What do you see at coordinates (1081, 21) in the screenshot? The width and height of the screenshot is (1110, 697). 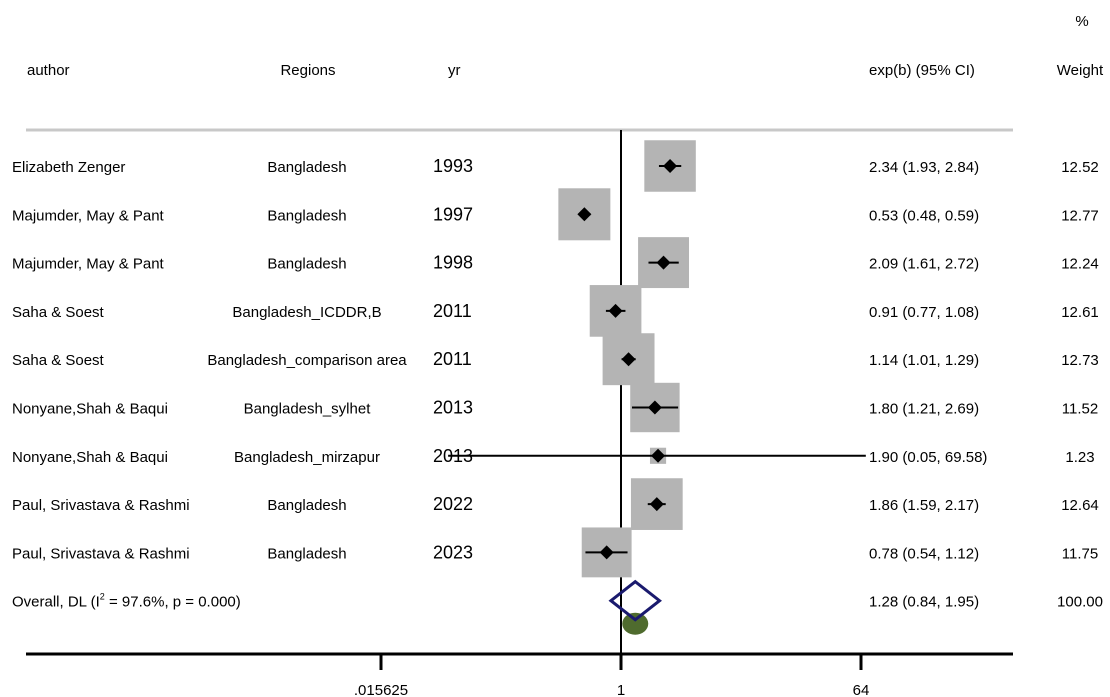 I see `header-weight-percent: %` at bounding box center [1081, 21].